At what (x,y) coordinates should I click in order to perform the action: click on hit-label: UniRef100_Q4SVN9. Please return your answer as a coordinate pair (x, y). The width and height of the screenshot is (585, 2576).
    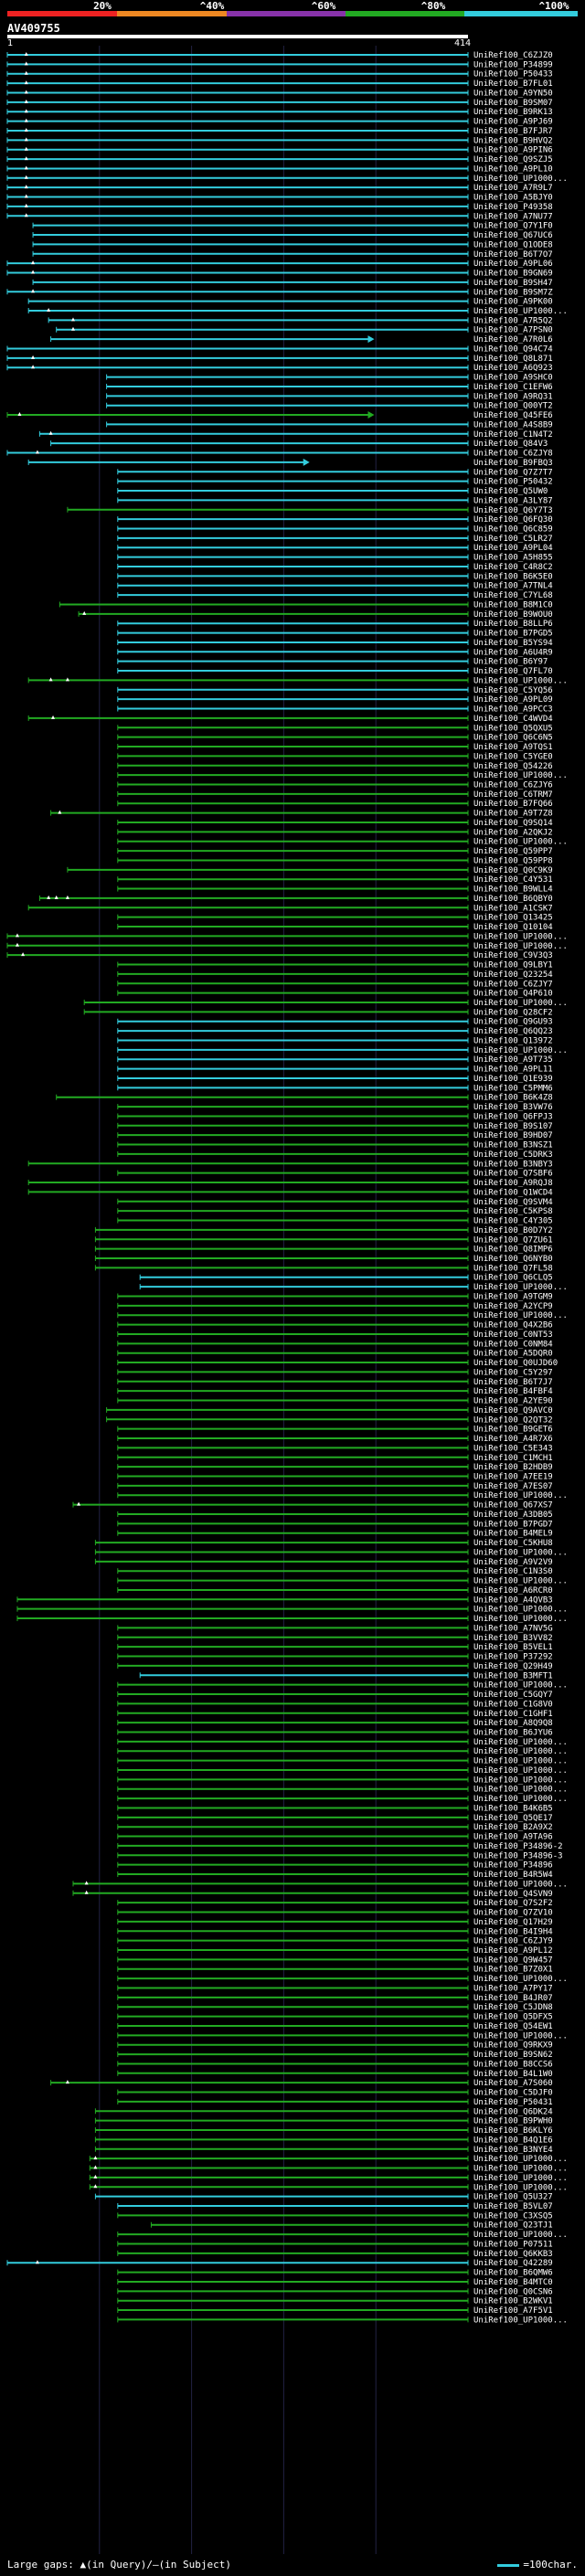
    Looking at the image, I should click on (513, 1894).